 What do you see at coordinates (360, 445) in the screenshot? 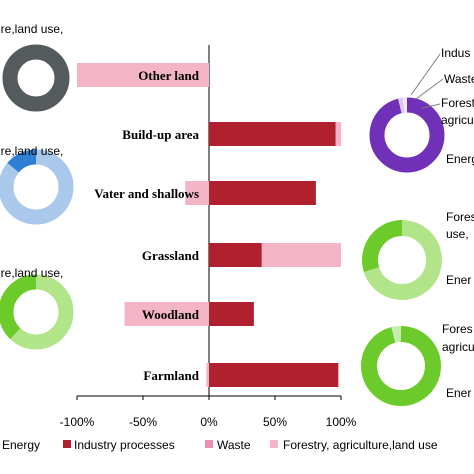
I see `legend-label: Forestry, agriculture,land use` at bounding box center [360, 445].